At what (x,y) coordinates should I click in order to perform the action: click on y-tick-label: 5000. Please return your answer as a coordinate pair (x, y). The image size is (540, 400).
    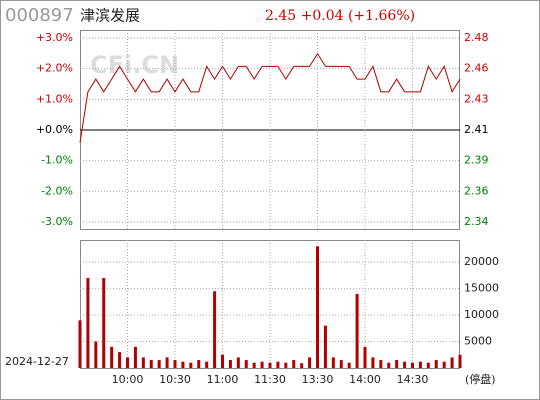
    Looking at the image, I should click on (478, 341).